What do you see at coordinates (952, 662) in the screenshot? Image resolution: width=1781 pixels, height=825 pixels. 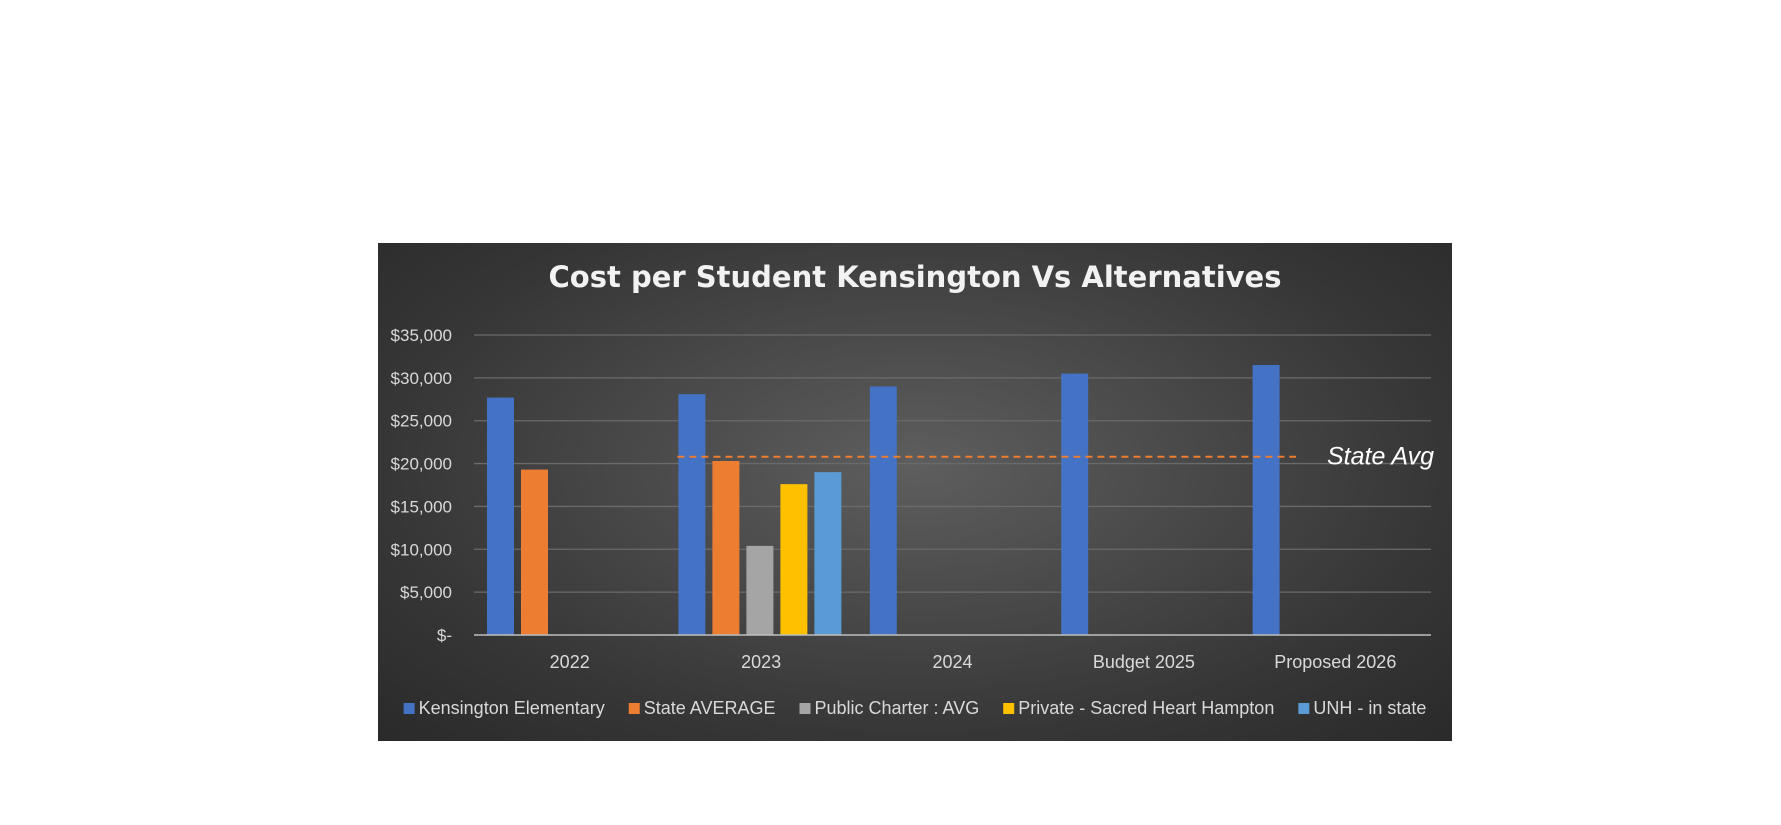 I see `category-label: 2024` at bounding box center [952, 662].